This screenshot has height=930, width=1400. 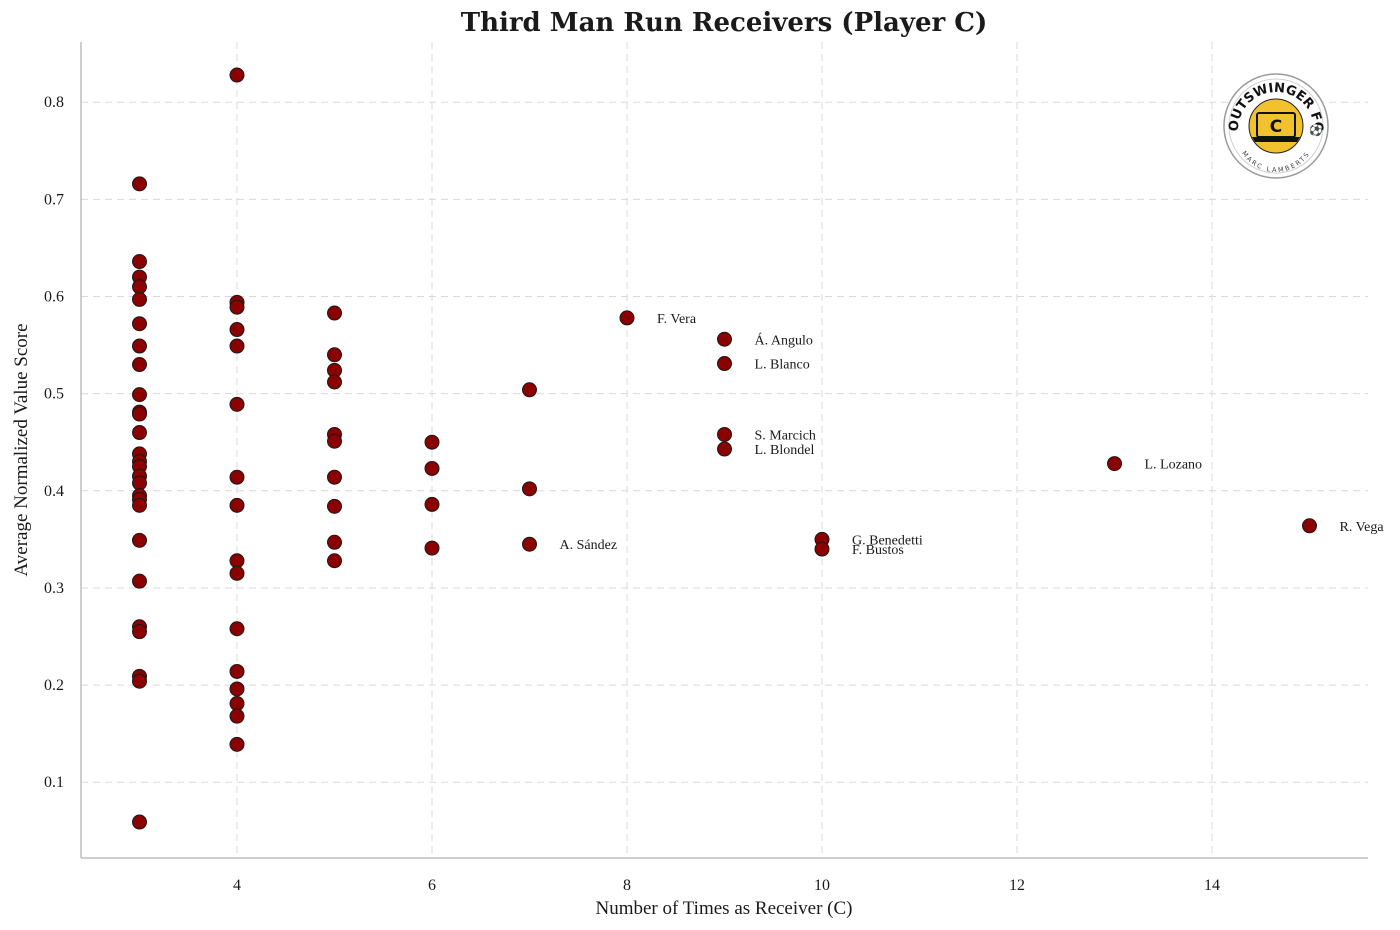 I want to click on point-label: L. Blanco, so click(x=782, y=365).